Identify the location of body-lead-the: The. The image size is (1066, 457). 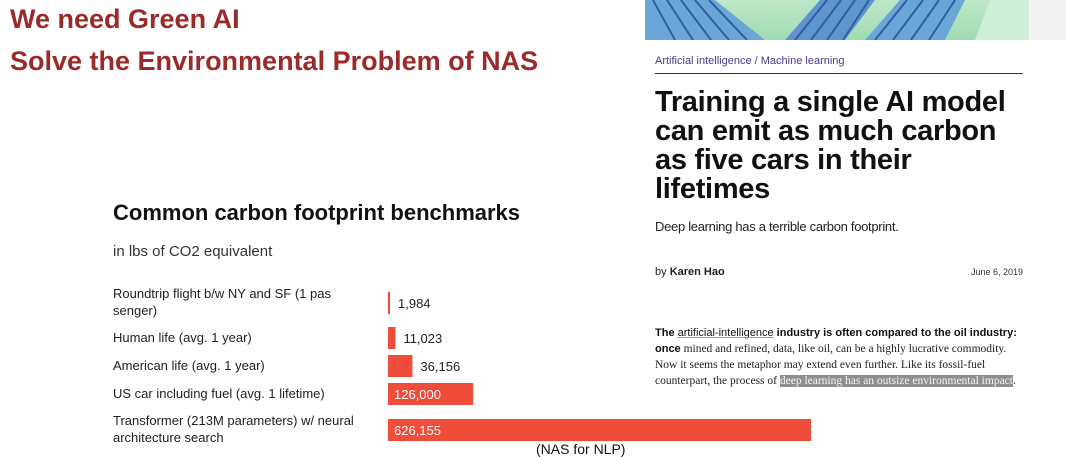
(666, 333).